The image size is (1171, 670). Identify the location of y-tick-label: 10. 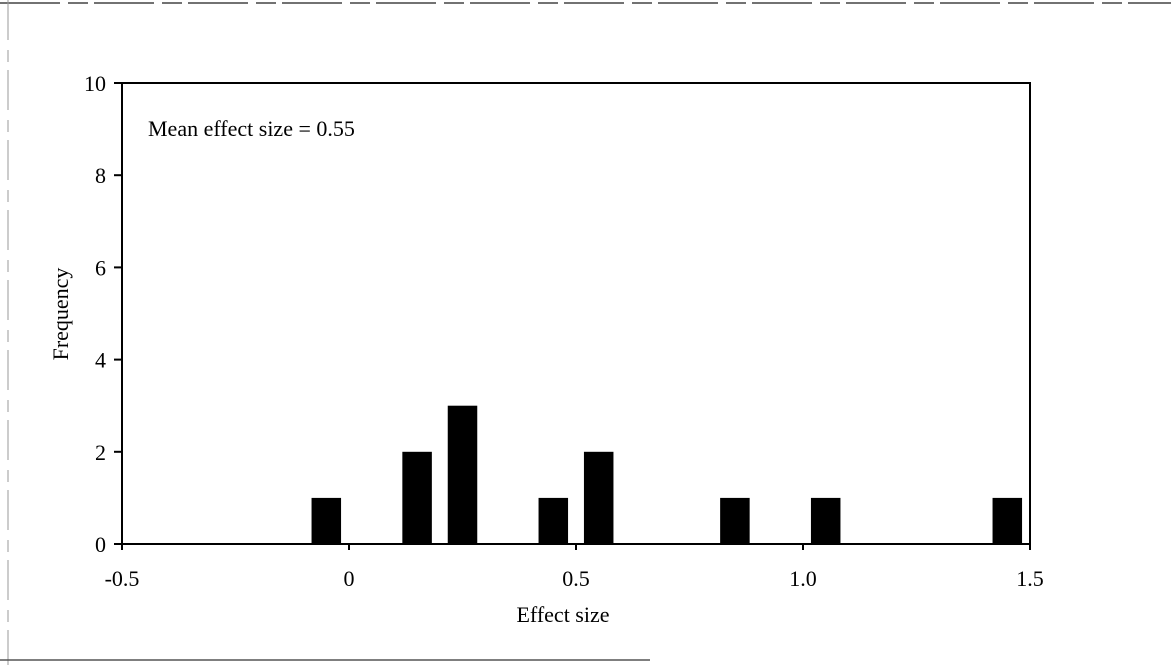
(95, 83).